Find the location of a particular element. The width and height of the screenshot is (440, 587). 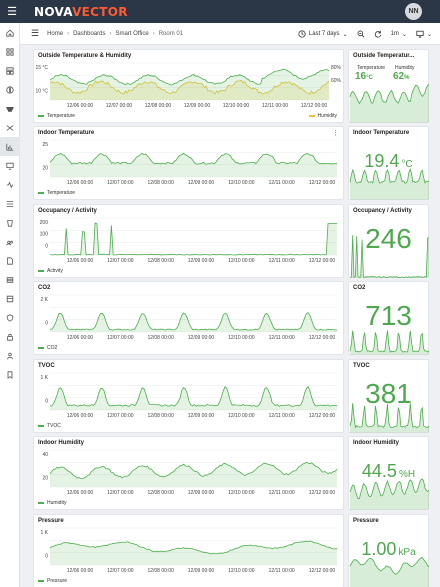

brand-part2: VECTOR is located at coordinates (100, 11).